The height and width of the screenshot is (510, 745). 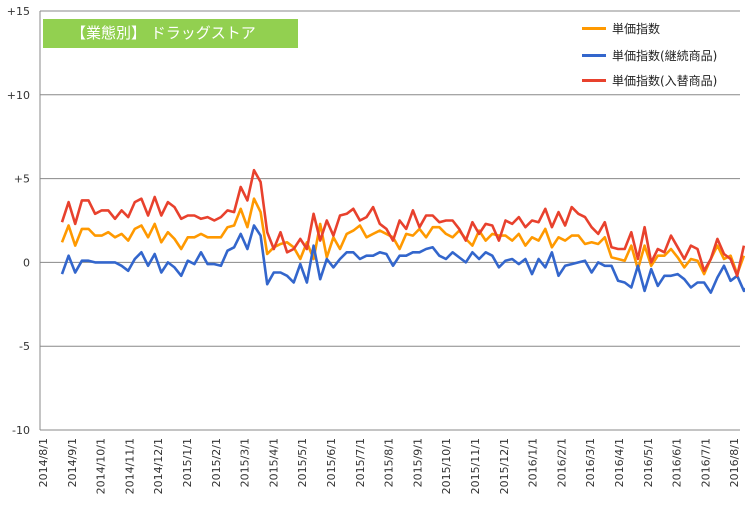 I want to click on legend-item-continuing: 単価指数(継続商品), so click(x=649, y=55).